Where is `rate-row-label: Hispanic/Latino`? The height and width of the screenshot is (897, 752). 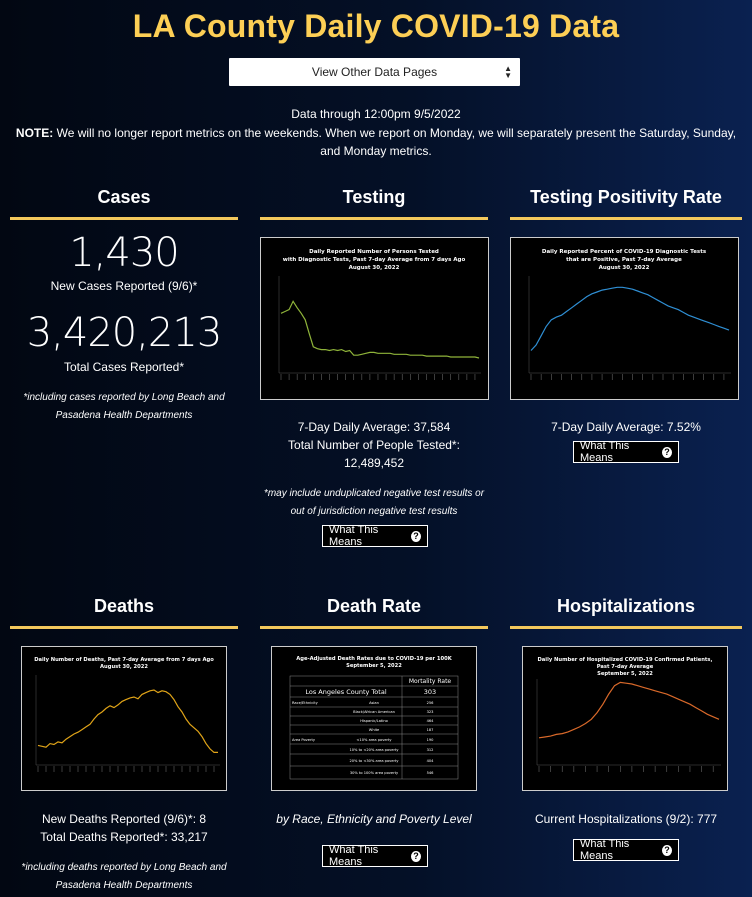 rate-row-label: Hispanic/Latino is located at coordinates (374, 721).